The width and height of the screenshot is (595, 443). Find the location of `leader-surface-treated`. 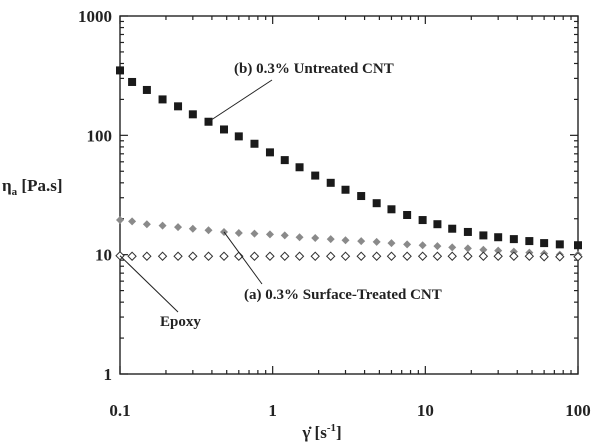

leader-surface-treated is located at coordinates (243, 258).